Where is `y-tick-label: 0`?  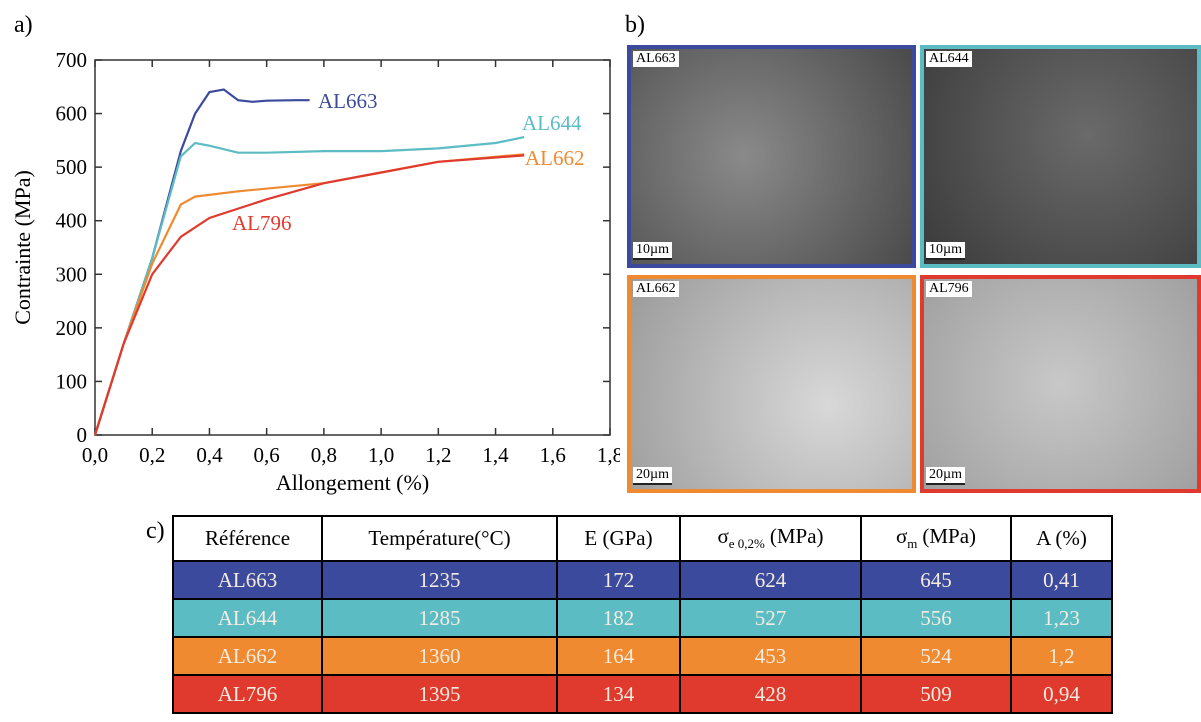
y-tick-label: 0 is located at coordinates (82, 435).